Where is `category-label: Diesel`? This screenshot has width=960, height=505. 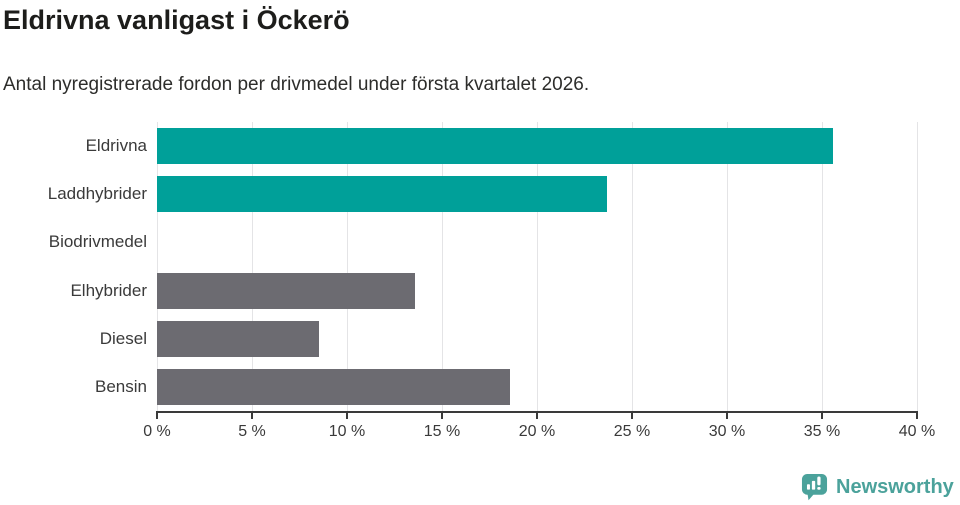 category-label: Diesel is located at coordinates (123, 338).